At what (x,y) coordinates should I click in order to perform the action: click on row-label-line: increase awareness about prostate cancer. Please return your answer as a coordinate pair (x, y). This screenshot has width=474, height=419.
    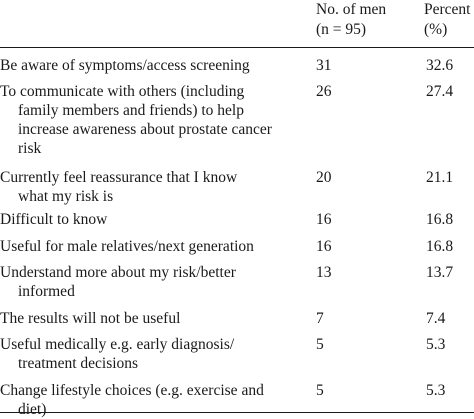
    Looking at the image, I should click on (145, 129).